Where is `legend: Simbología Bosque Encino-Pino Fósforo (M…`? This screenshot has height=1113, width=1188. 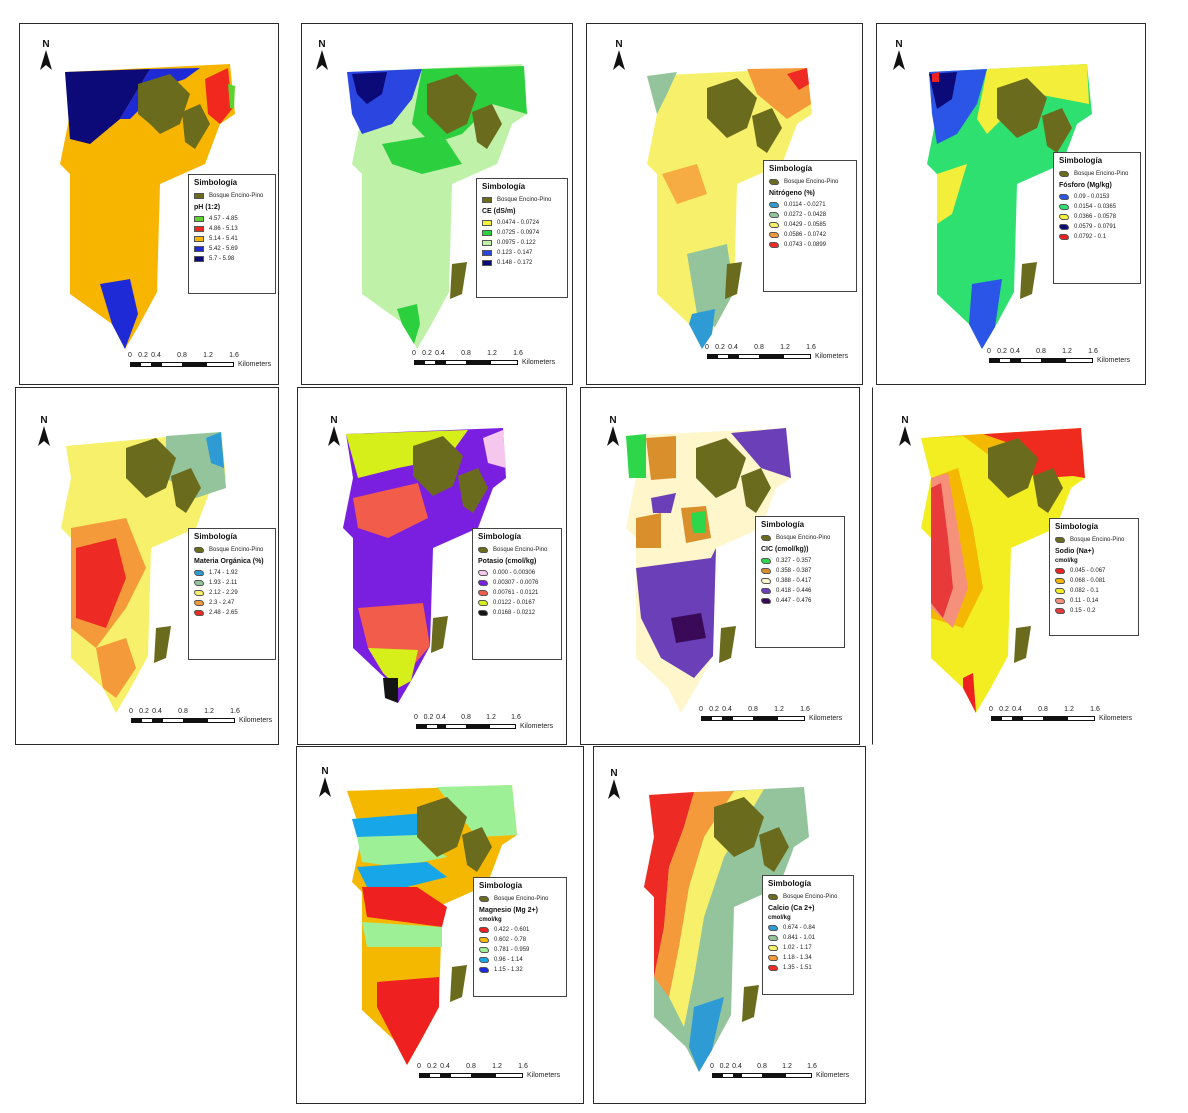 legend: Simbología Bosque Encino-Pino Fósforo (M… is located at coordinates (1097, 218).